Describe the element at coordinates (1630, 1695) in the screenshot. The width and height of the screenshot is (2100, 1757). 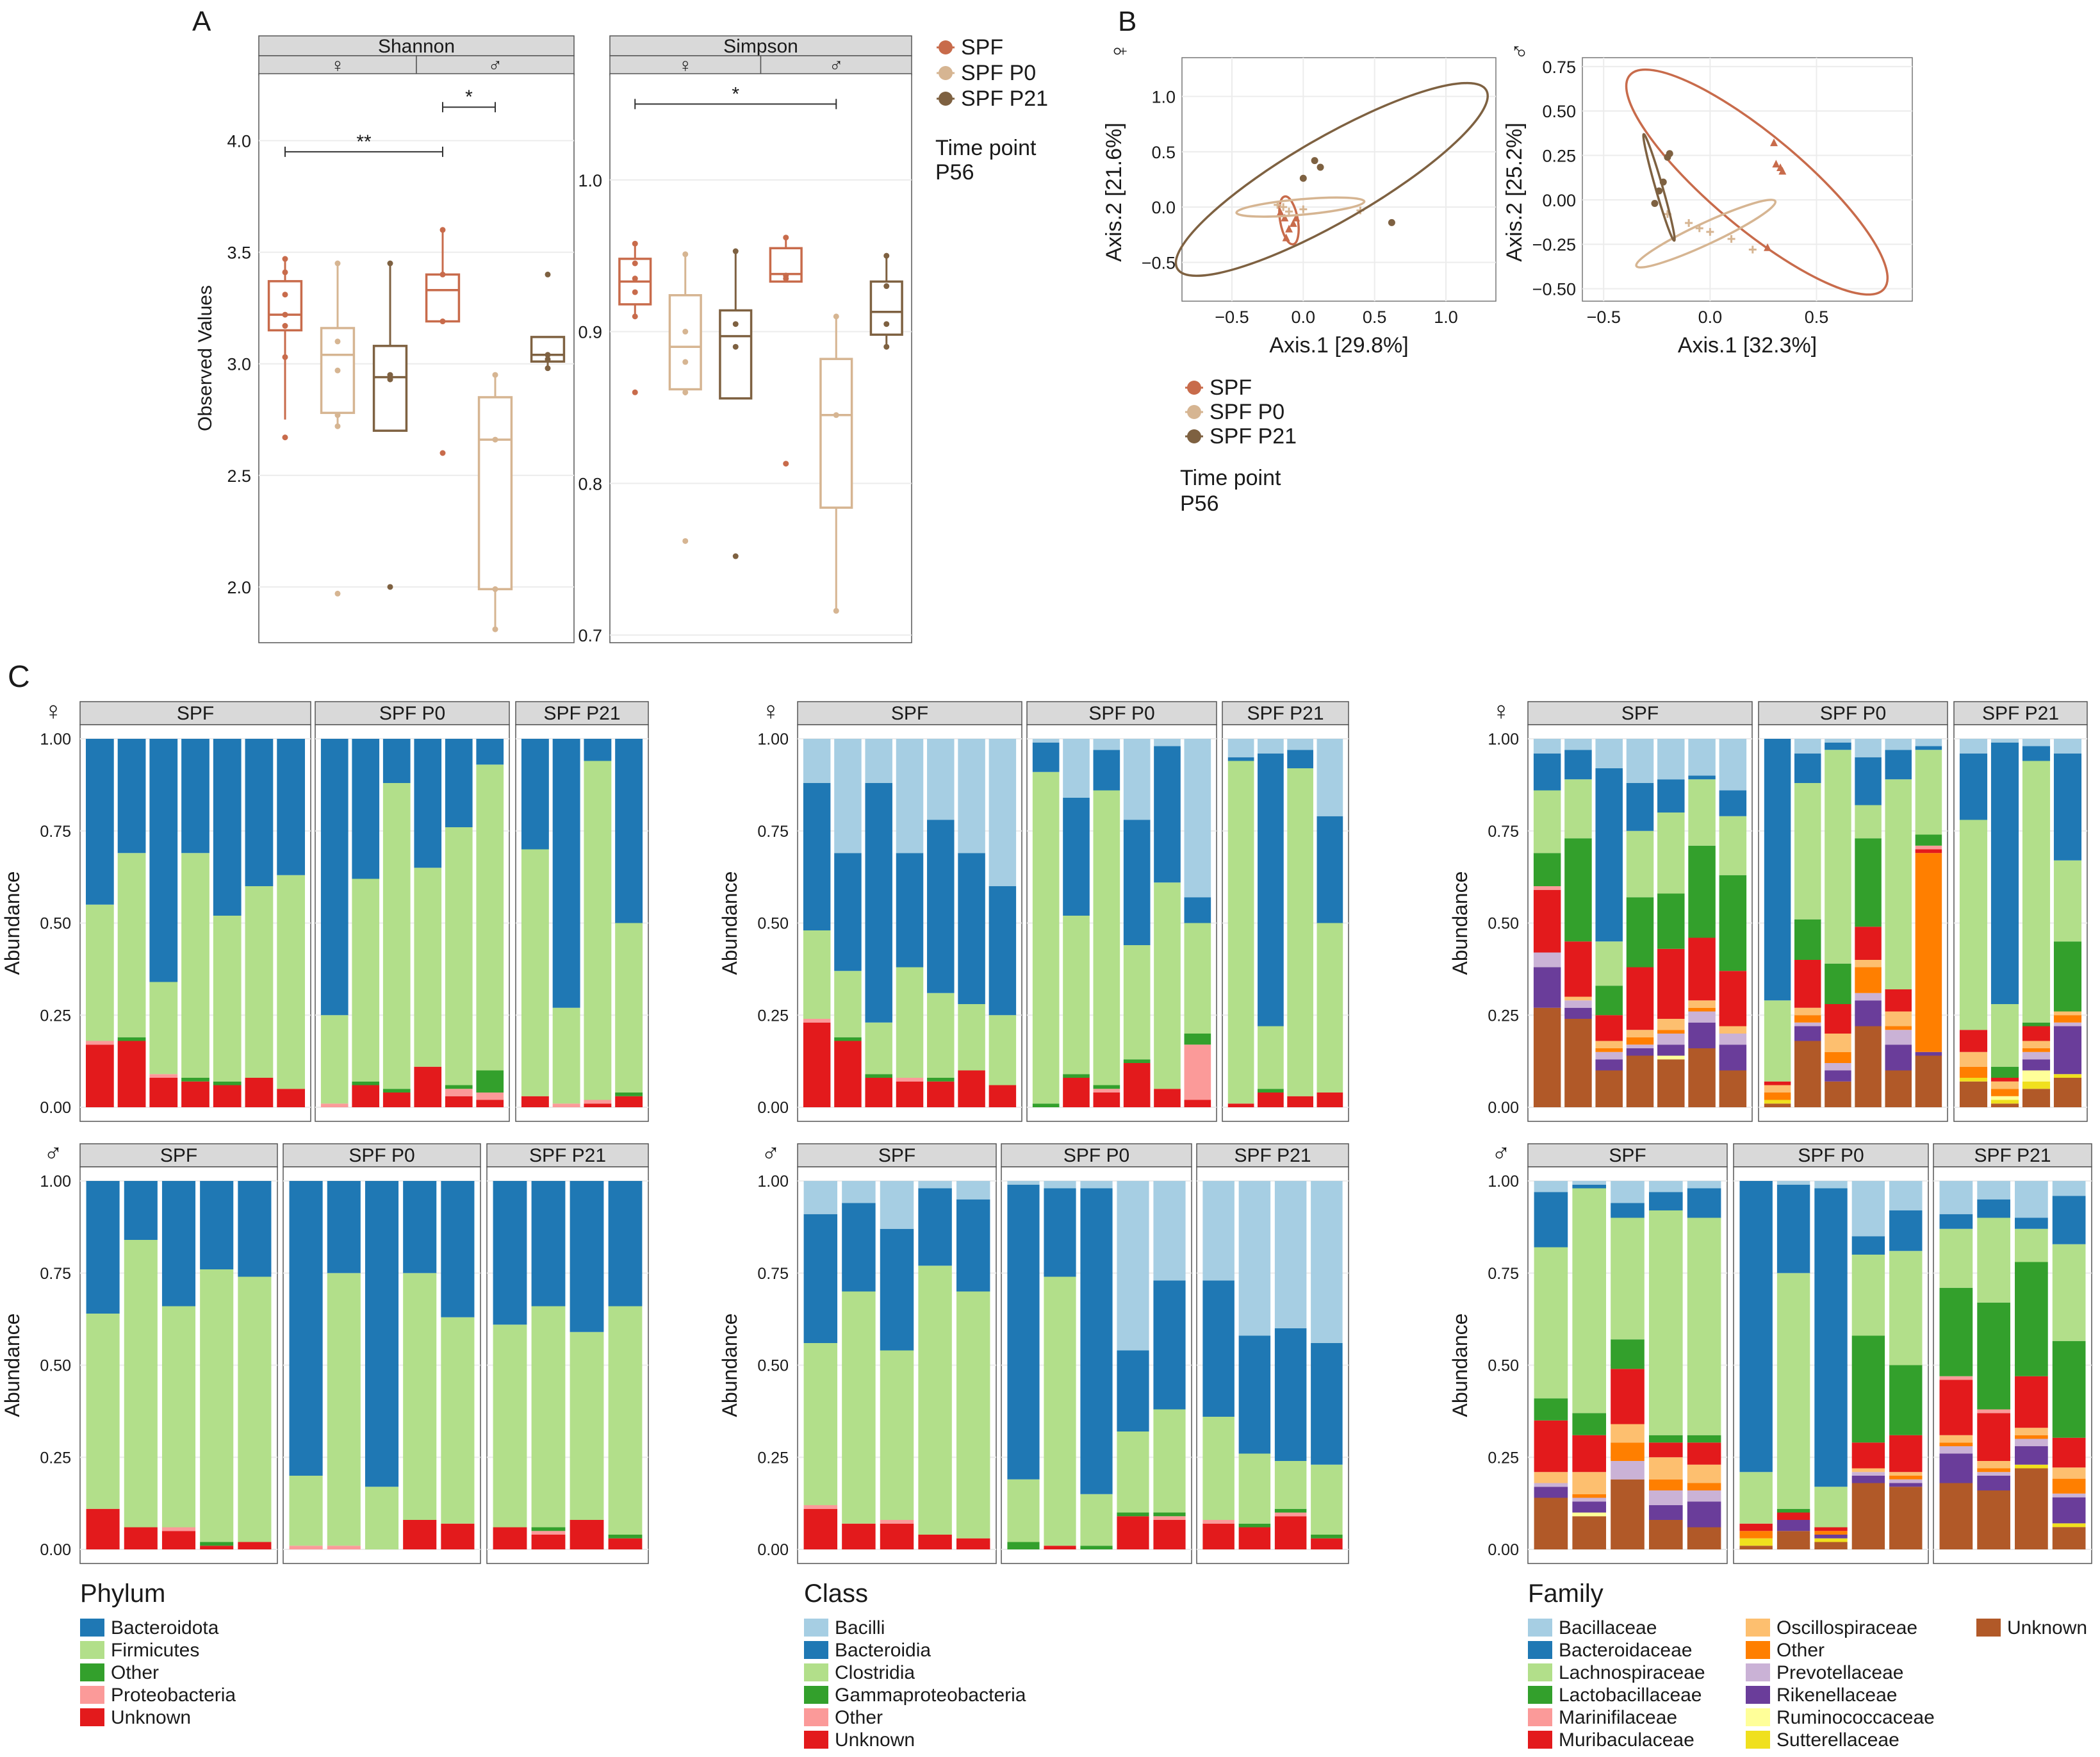
I see `legend-label: Lactobacillaceae` at that location.